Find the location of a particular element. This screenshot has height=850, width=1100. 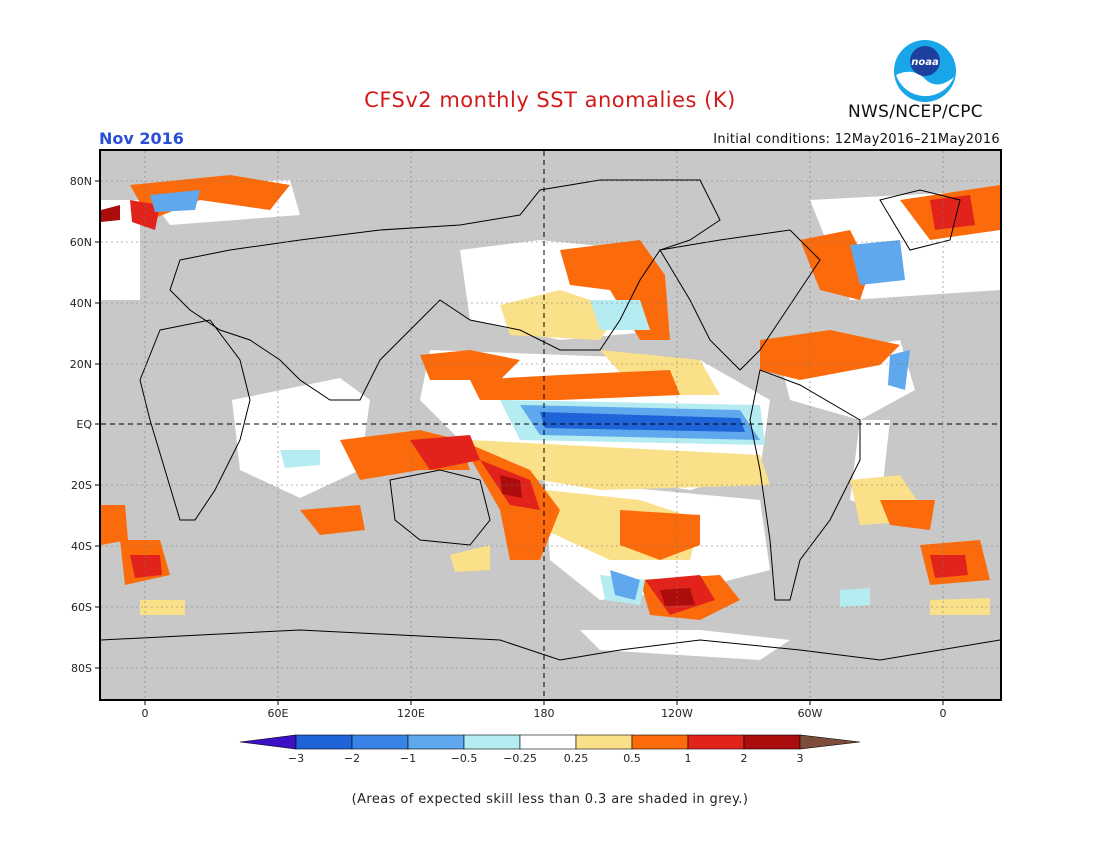

agency-label: NWS/NCEP/CPC is located at coordinates (915, 112).